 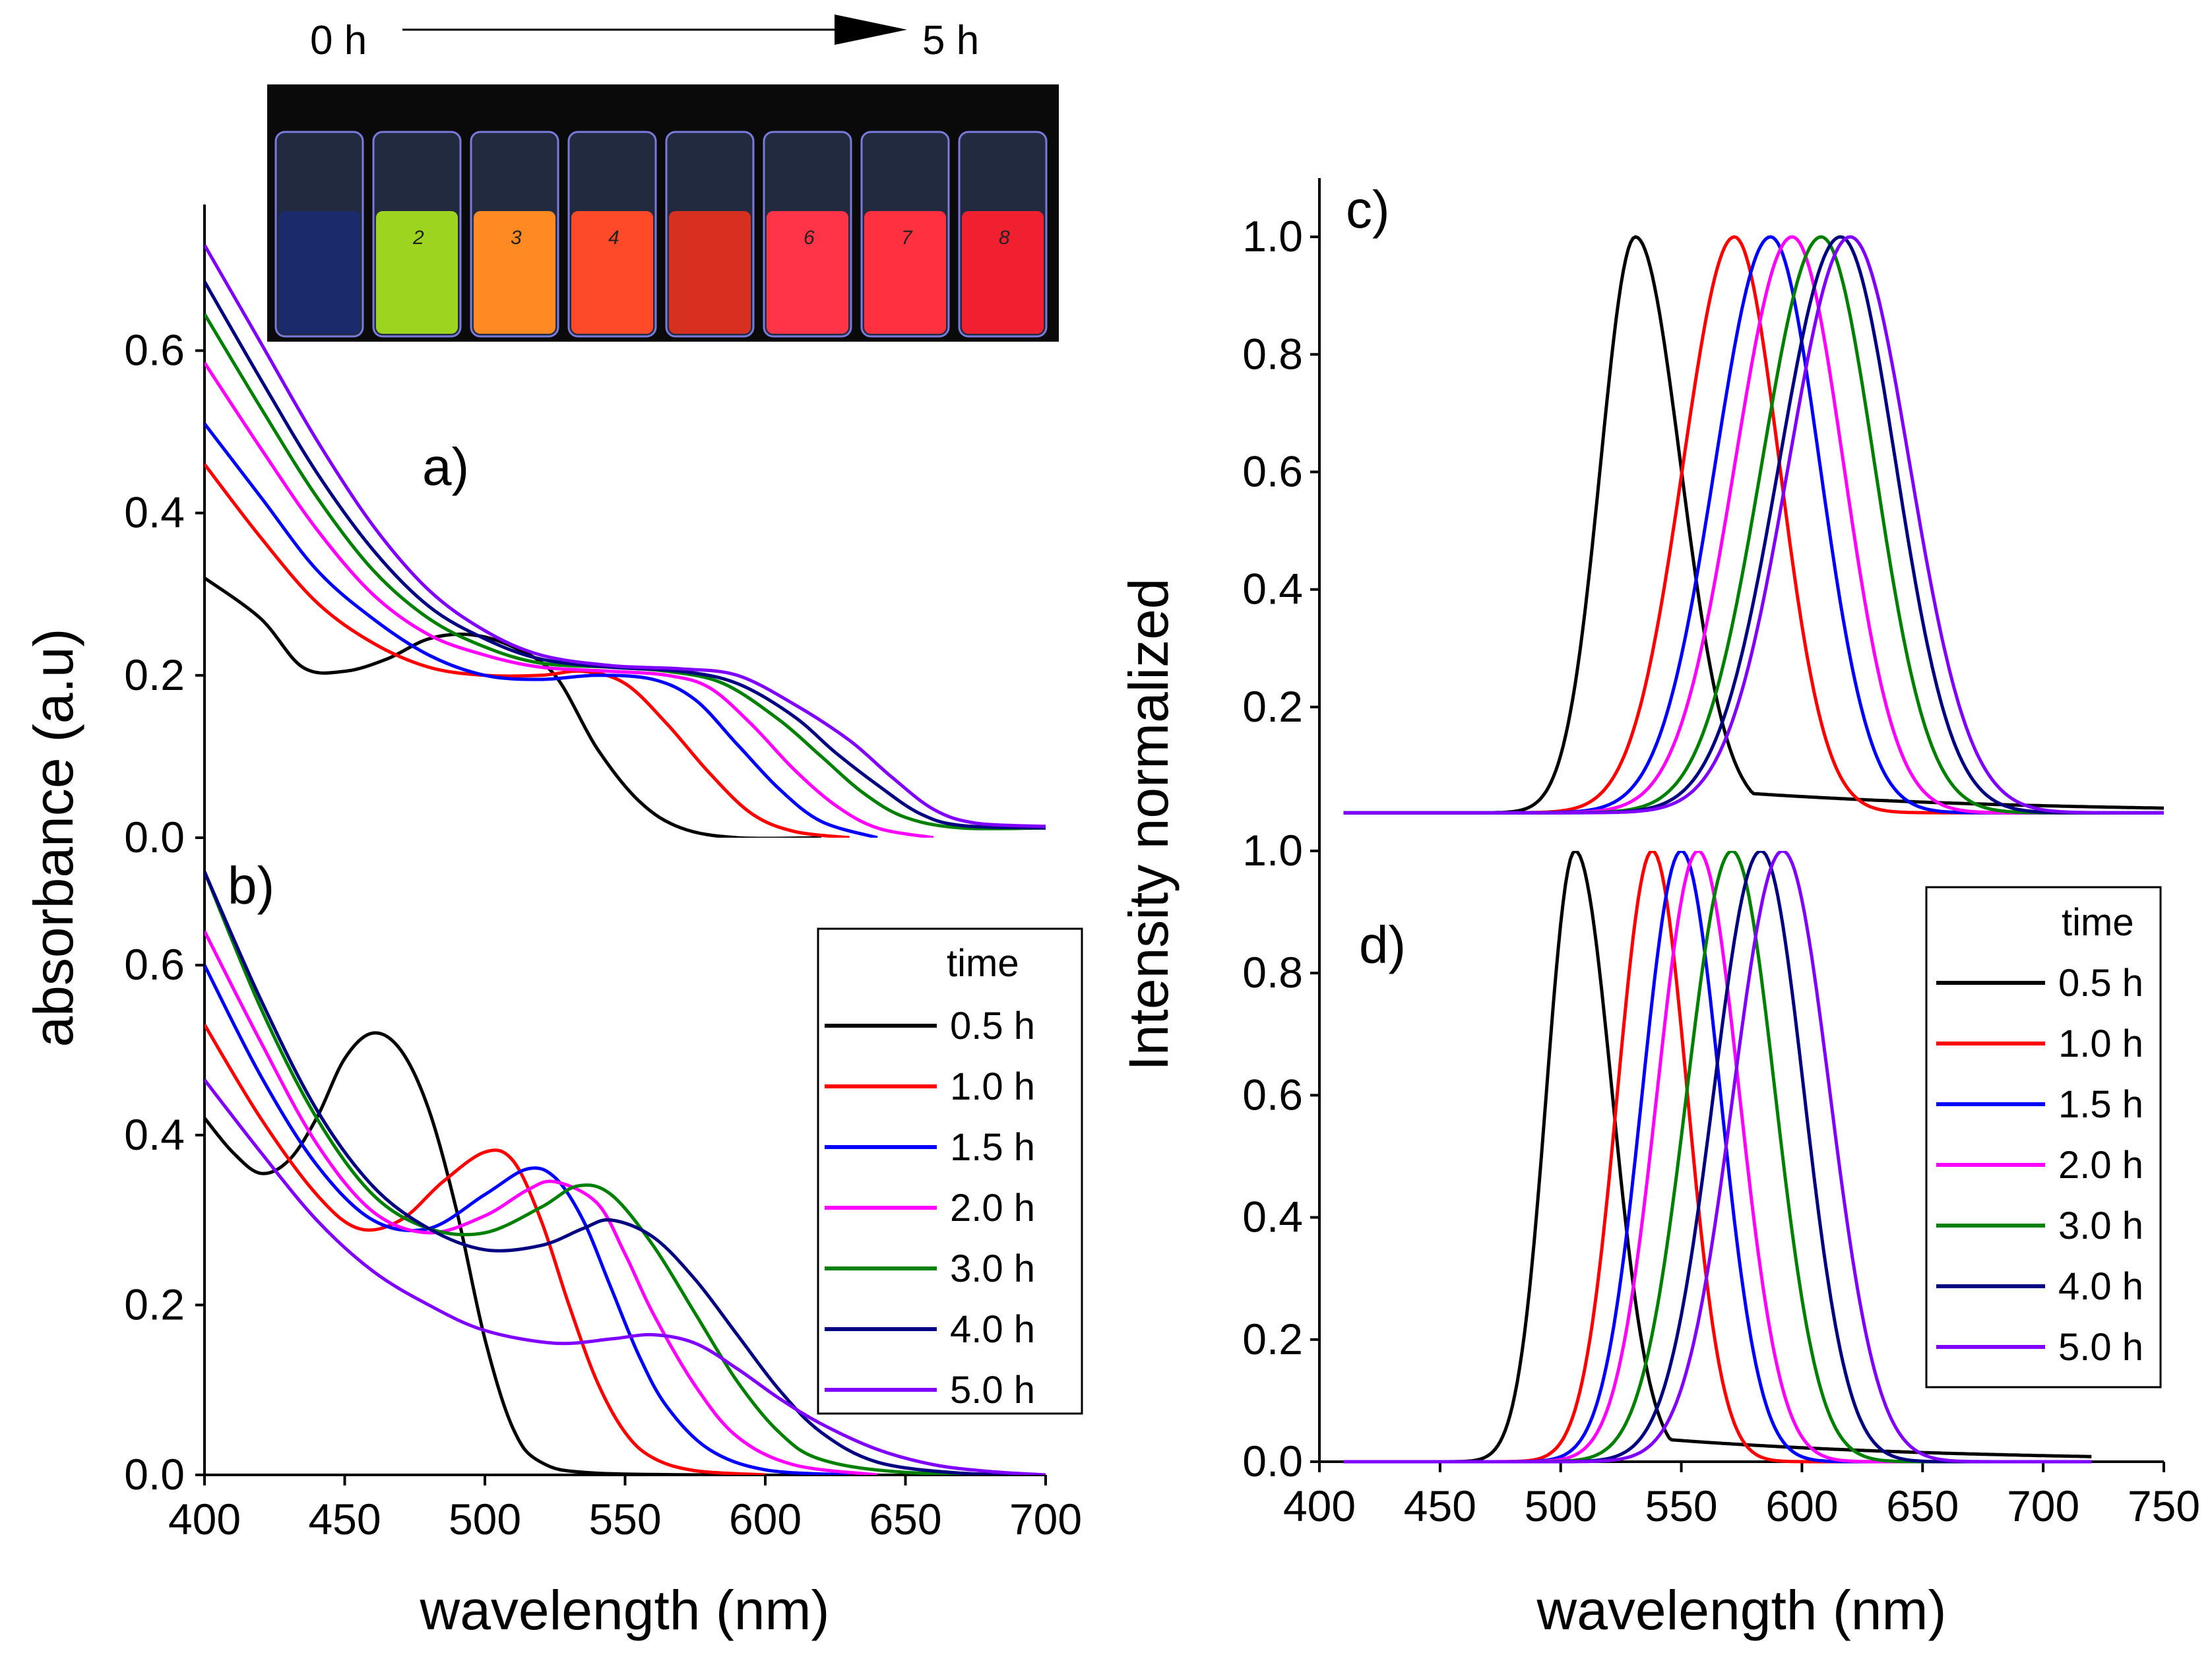 What do you see at coordinates (1741, 1610) in the screenshot?
I see `right-x-axis-title: wavelength (nm)` at bounding box center [1741, 1610].